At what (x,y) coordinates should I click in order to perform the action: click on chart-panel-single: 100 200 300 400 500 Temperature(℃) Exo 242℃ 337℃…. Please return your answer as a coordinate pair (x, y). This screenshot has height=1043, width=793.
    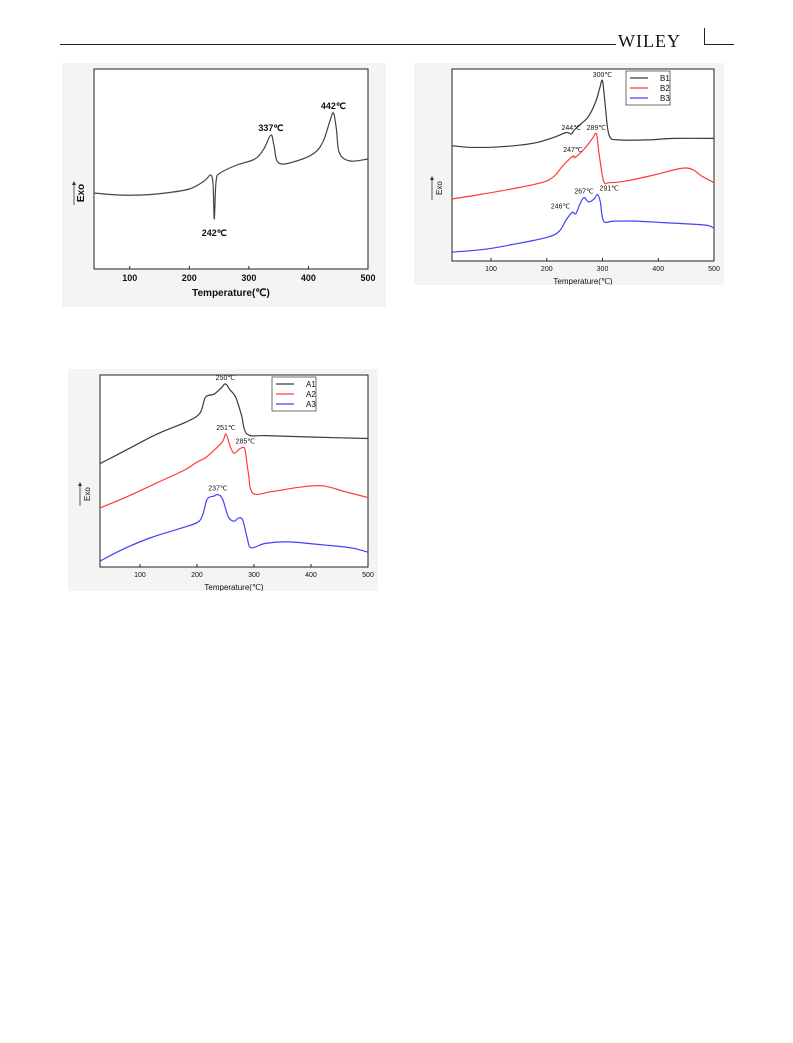
    Looking at the image, I should click on (224, 185).